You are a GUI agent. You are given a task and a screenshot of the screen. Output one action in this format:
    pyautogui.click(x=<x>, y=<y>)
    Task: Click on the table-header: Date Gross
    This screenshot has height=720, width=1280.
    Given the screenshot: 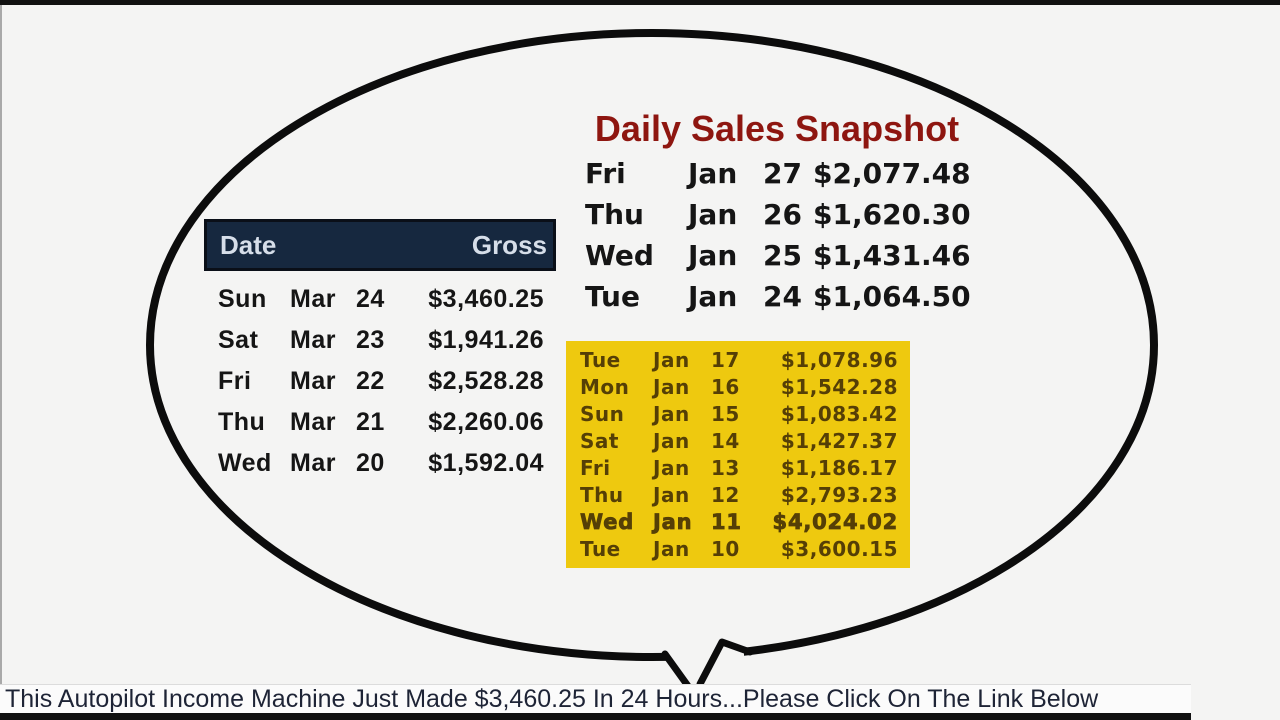 What is the action you would take?
    pyautogui.click(x=380, y=245)
    